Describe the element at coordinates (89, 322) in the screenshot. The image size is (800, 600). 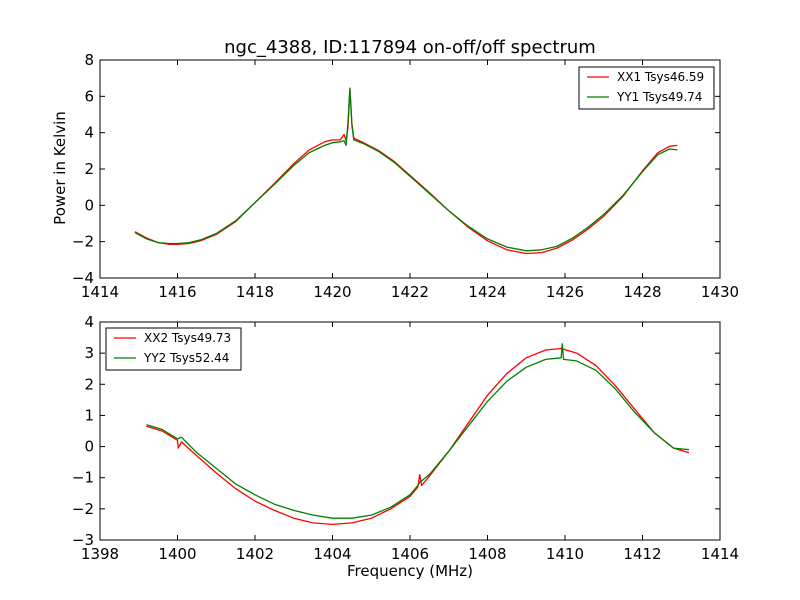
I see `bottom-y-tick-label: 4` at that location.